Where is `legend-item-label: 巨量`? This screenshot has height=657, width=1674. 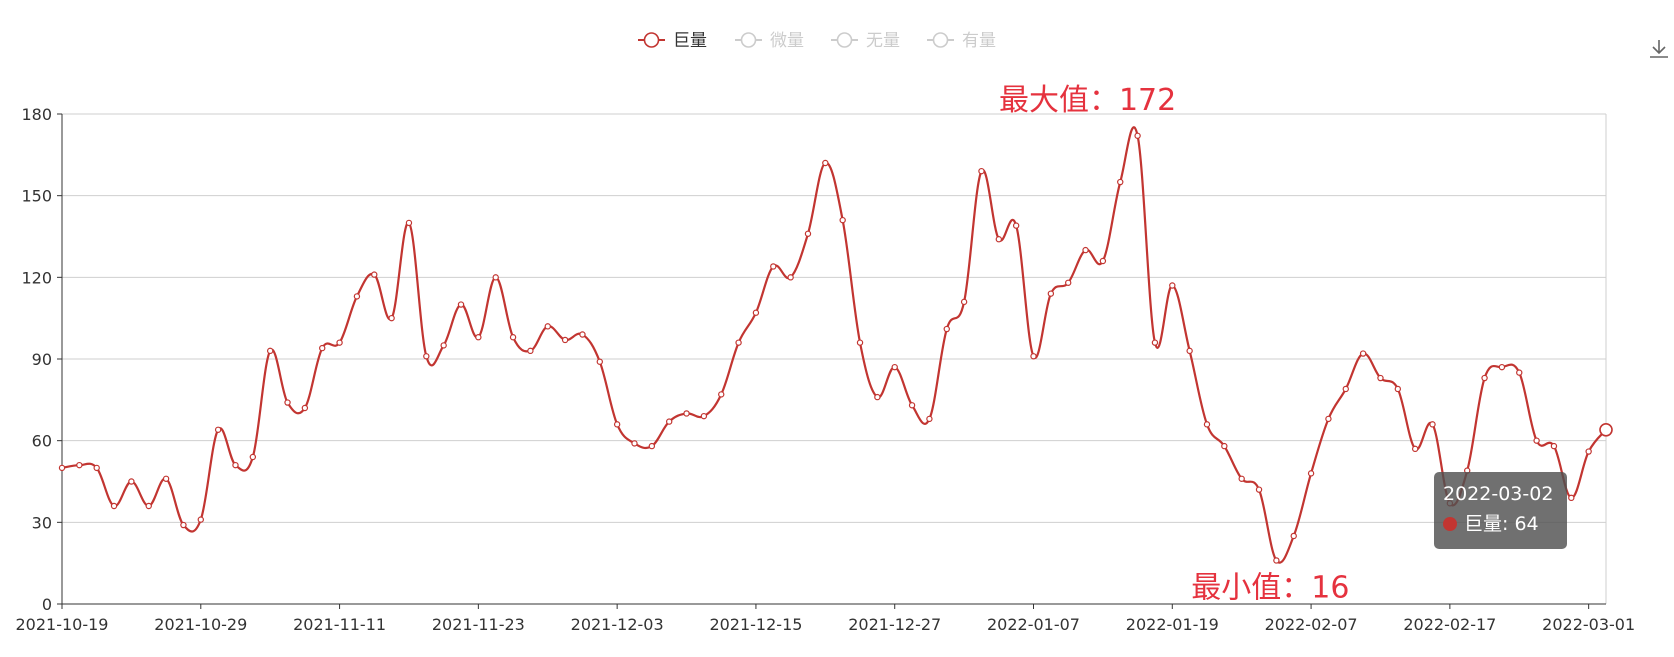 legend-item-label: 巨量 is located at coordinates (690, 41).